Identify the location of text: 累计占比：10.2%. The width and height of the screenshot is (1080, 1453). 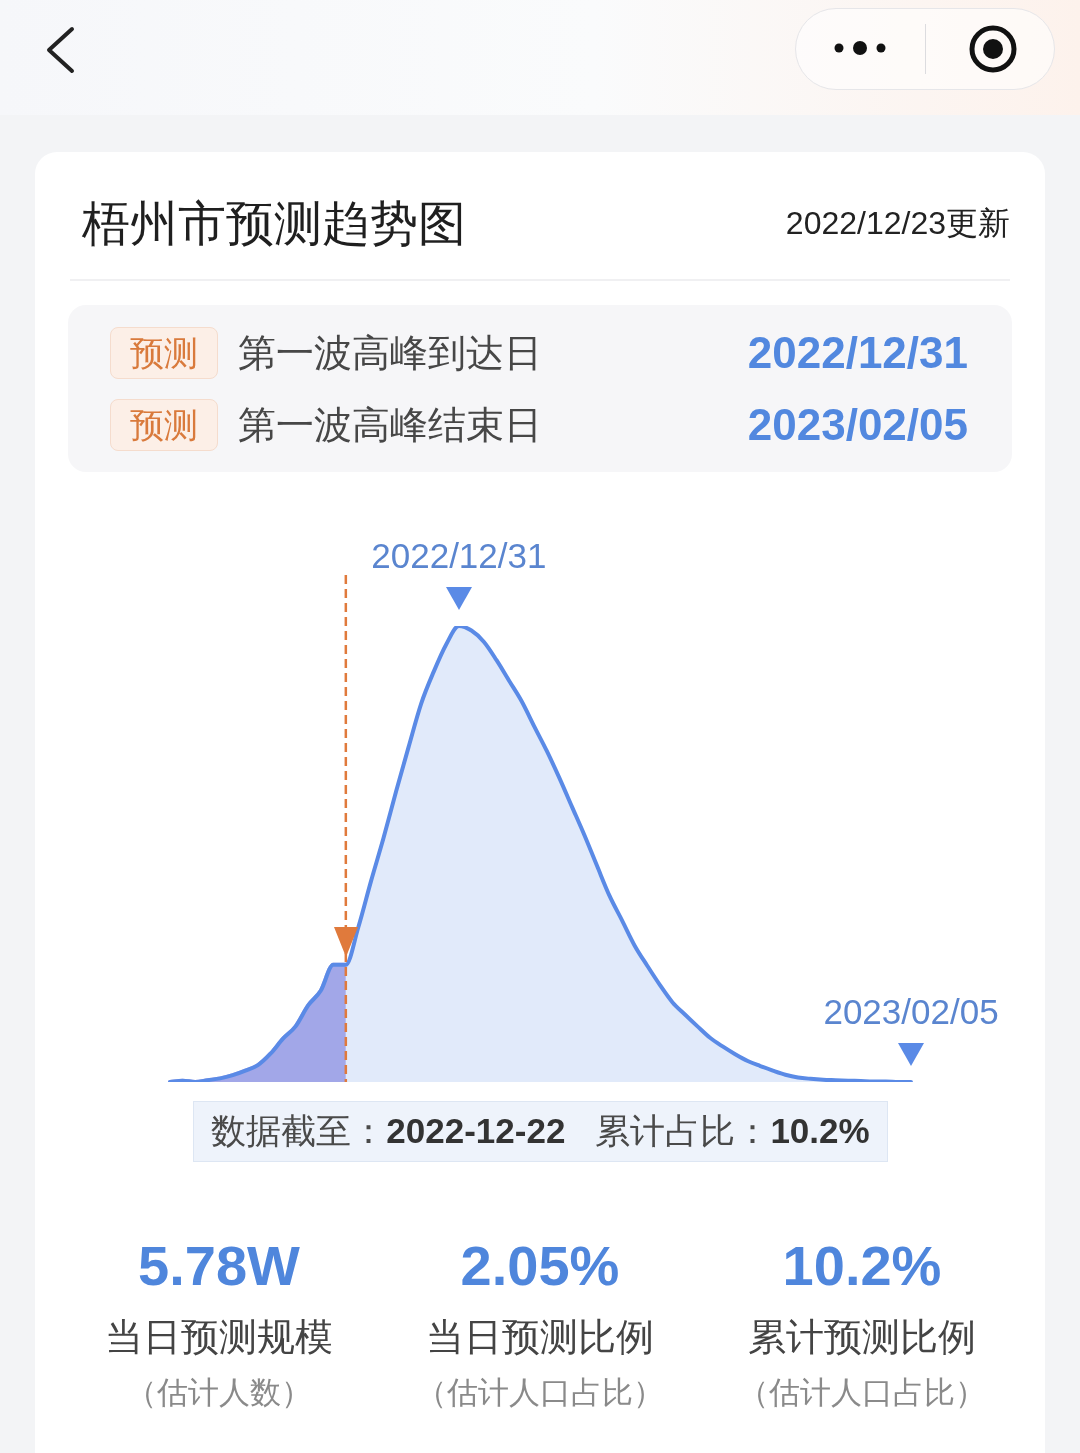
(732, 1131).